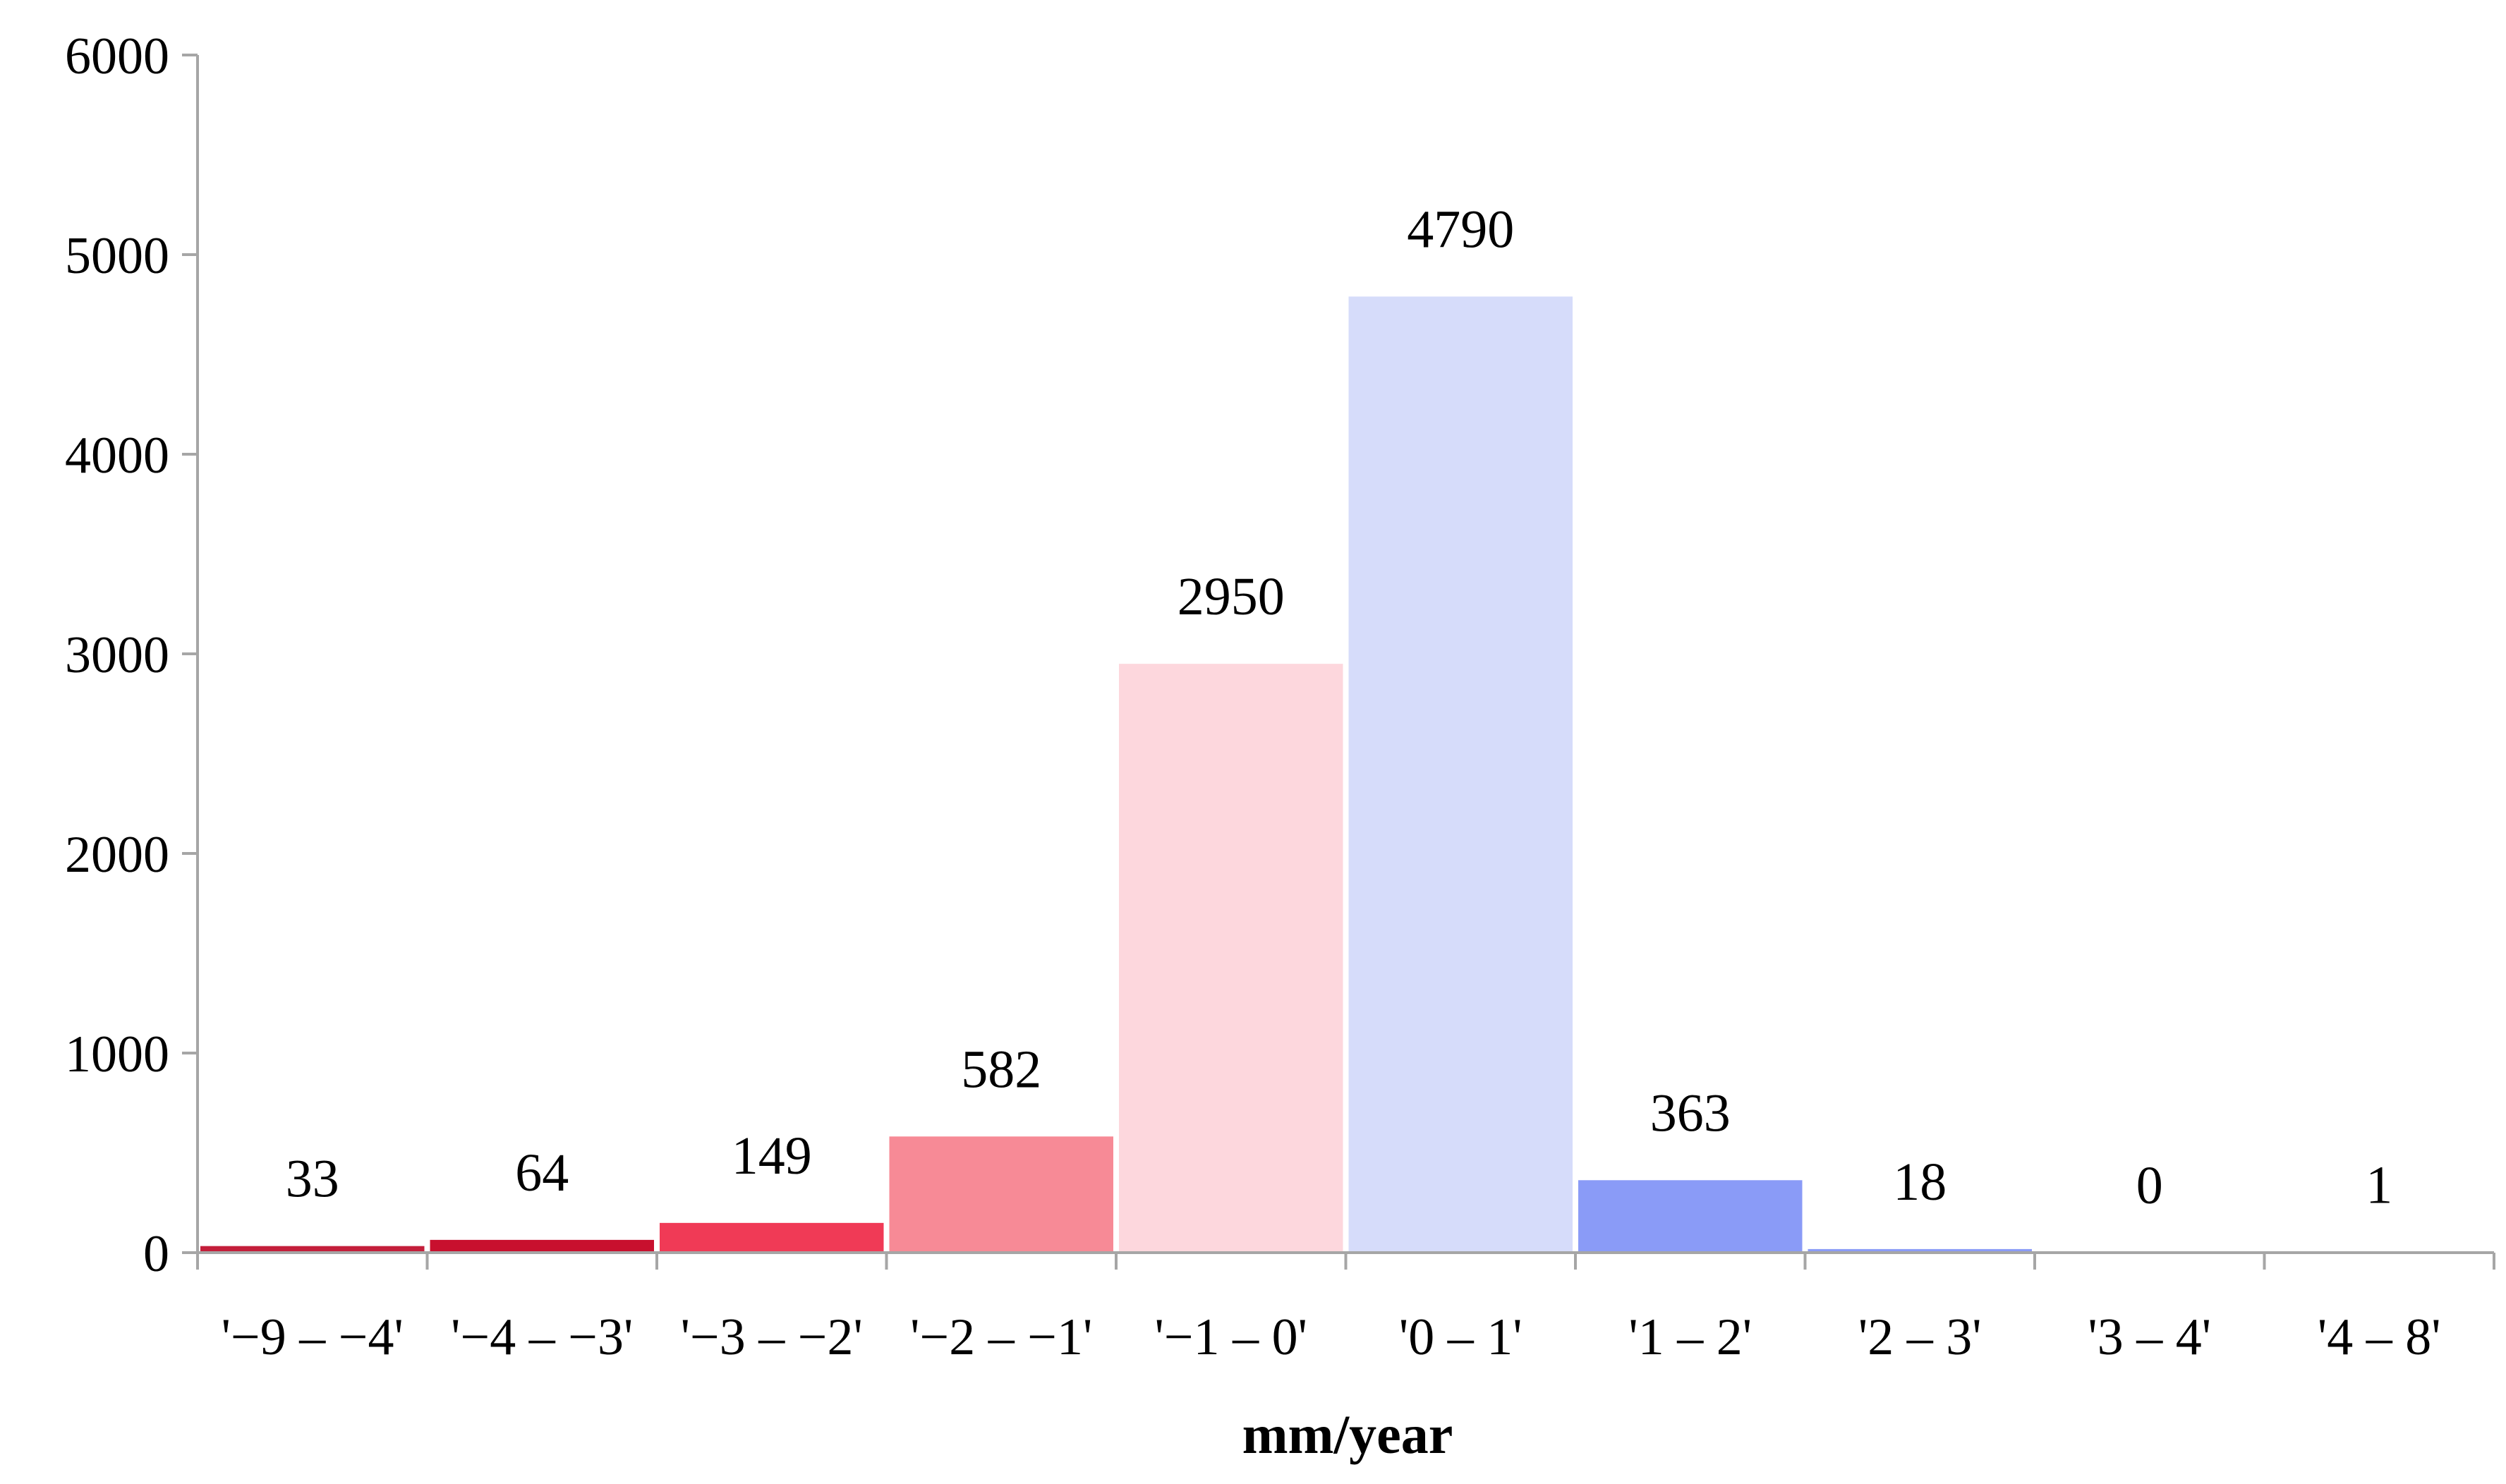 The height and width of the screenshot is (1484, 2506). What do you see at coordinates (2149, 1337) in the screenshot?
I see `x-tick-label: '3 – 4'` at bounding box center [2149, 1337].